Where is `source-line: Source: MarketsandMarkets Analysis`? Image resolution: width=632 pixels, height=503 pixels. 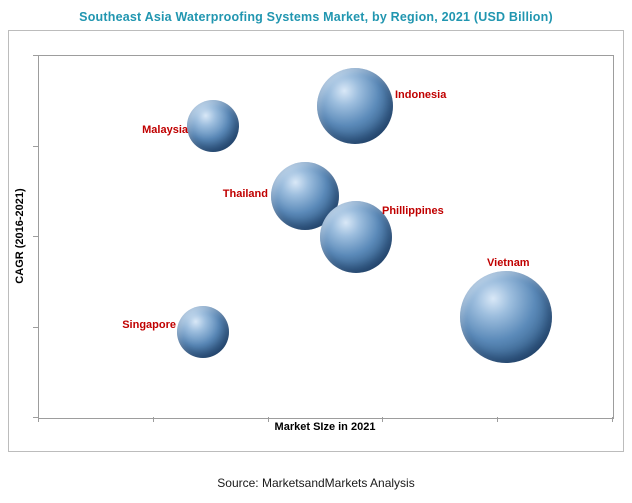 source-line: Source: MarketsandMarkets Analysis is located at coordinates (316, 483).